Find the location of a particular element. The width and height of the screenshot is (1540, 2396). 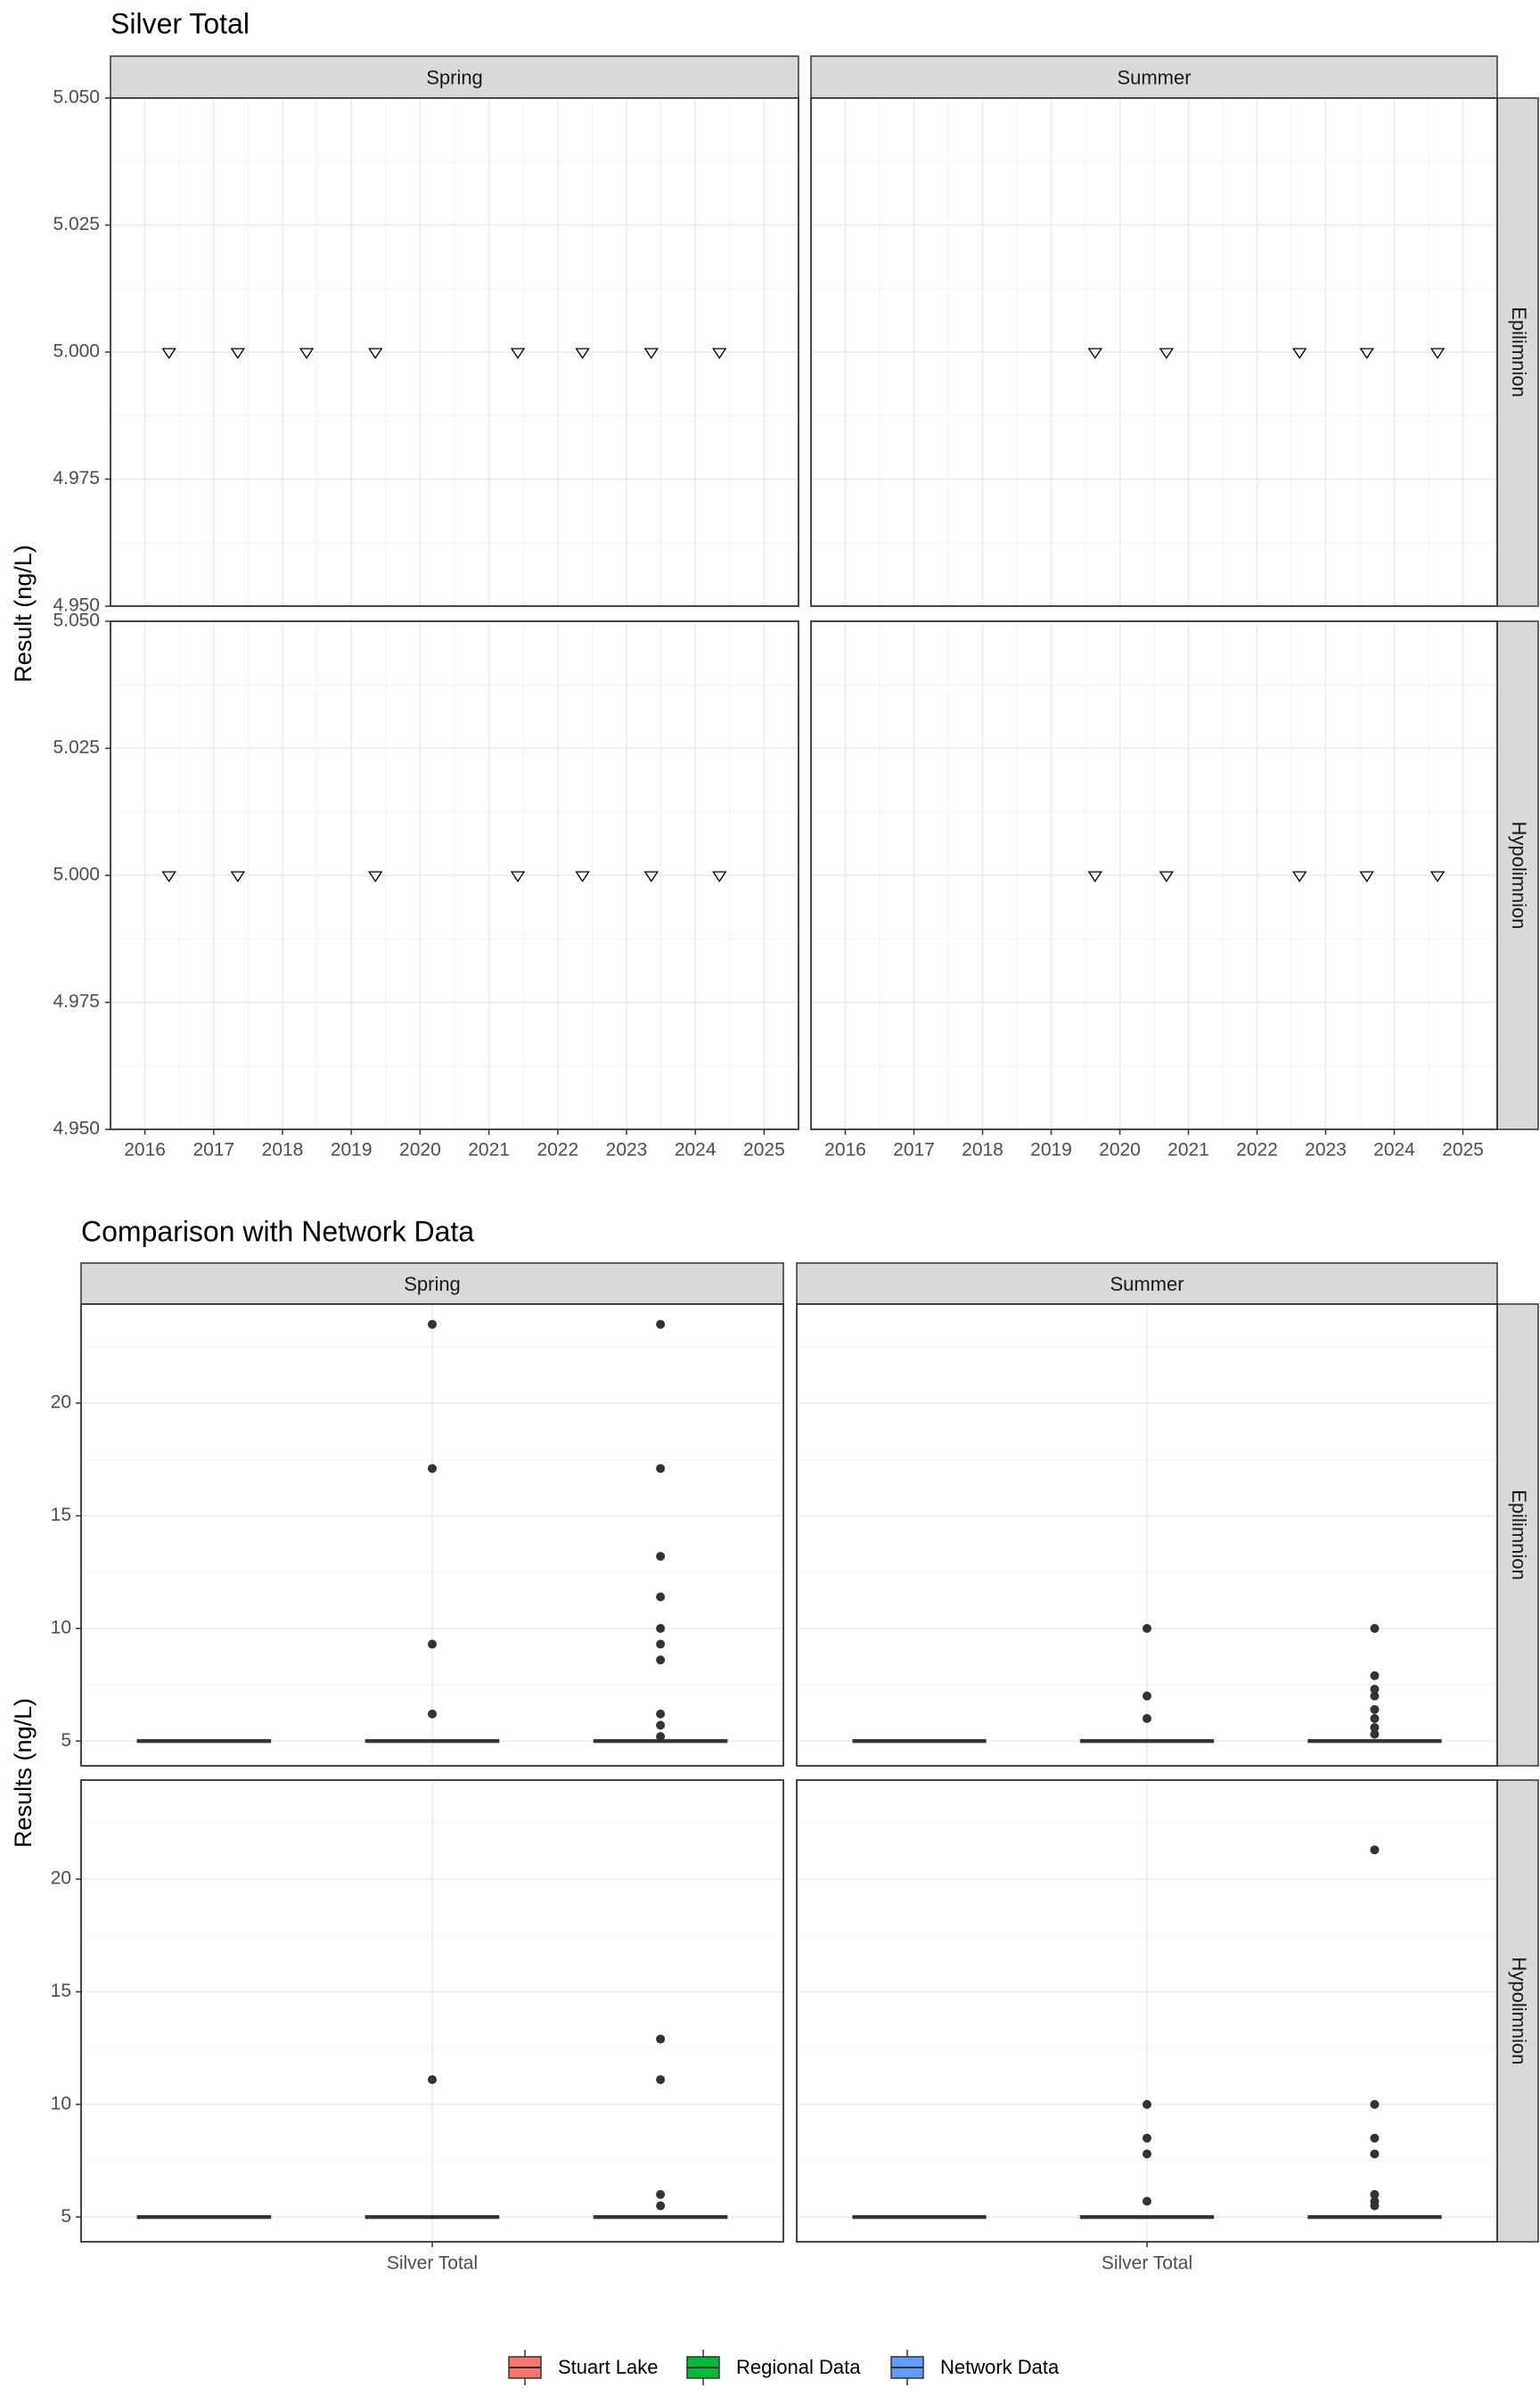

x-tick-label: 2023 is located at coordinates (627, 1151).